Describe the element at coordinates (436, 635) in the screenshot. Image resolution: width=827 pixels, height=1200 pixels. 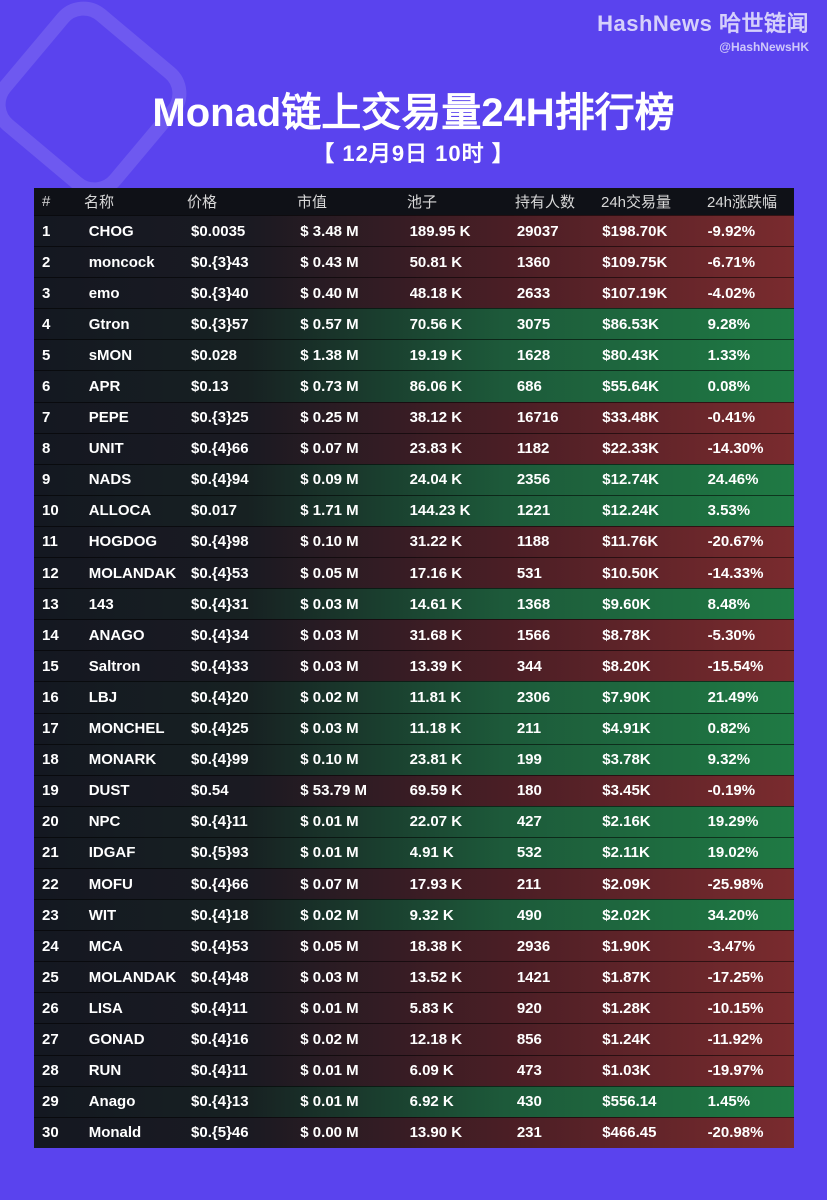
I see `cell-pool: 31.68 K` at that location.